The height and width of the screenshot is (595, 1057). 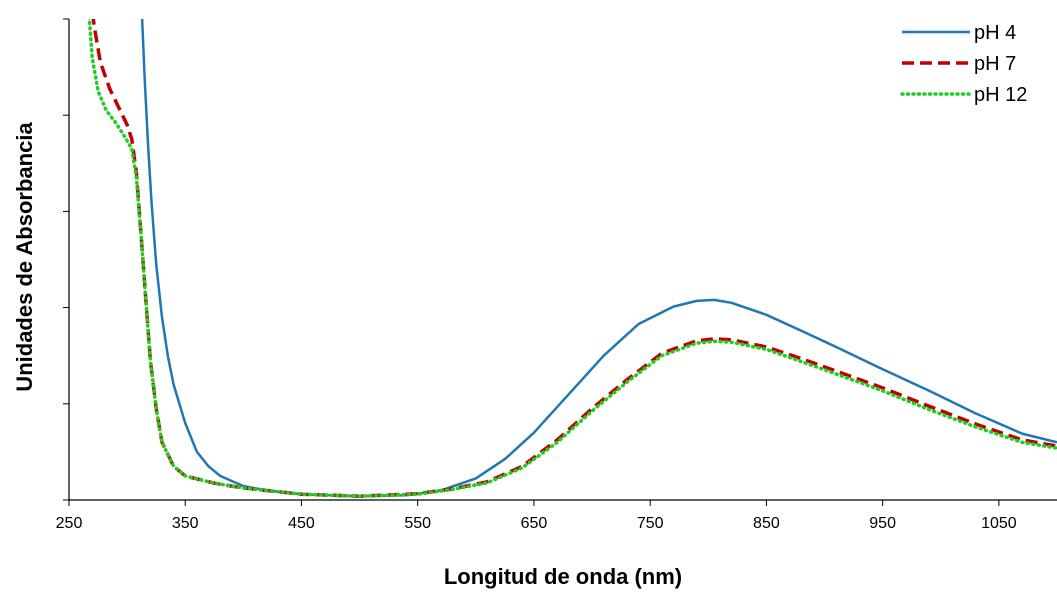 I want to click on y-axis-title: Unidades de Absorbancia, so click(x=24, y=257).